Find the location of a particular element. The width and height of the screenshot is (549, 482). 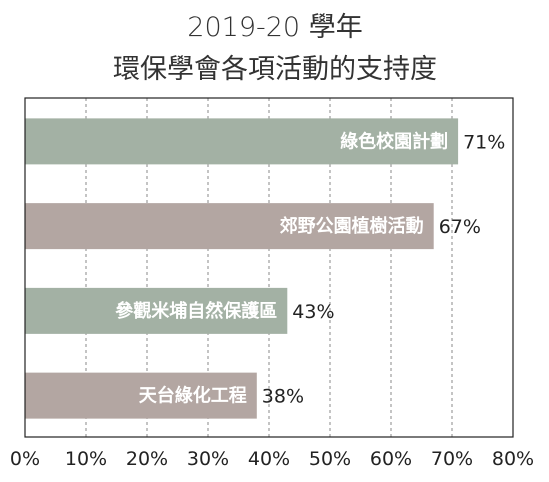

x-tick-label: 80% is located at coordinates (513, 459).